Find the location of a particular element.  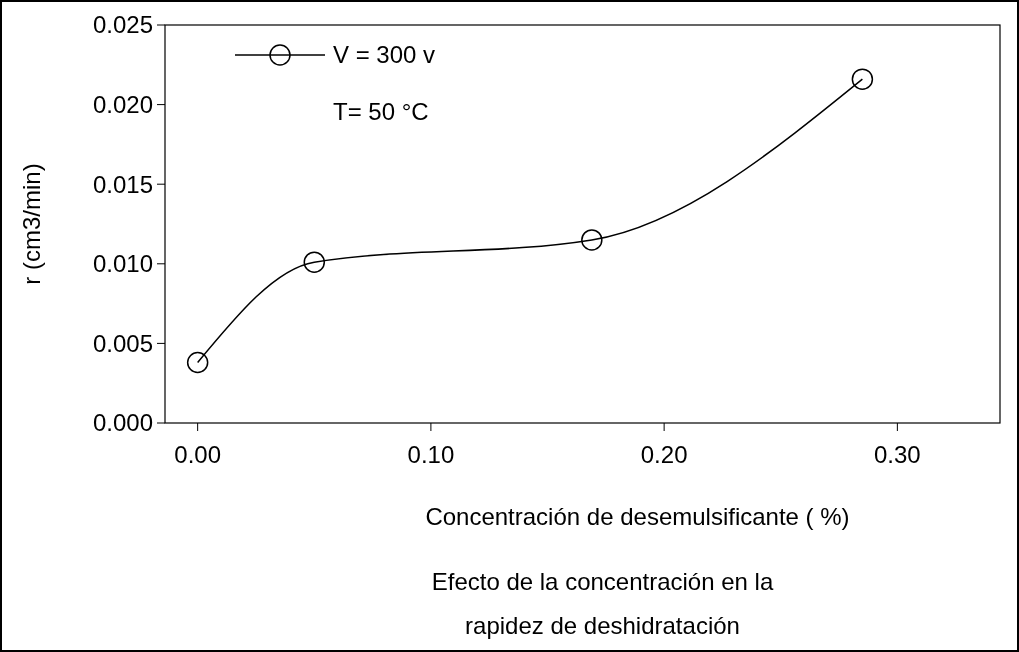

y-tick-label: 0.010 is located at coordinates (122, 264).